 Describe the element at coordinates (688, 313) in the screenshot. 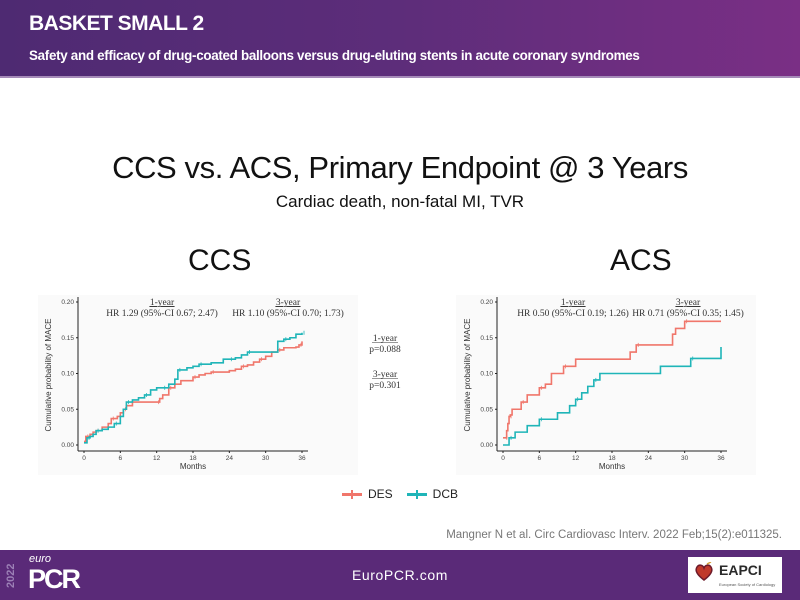

I see `annotation-hr: HR 0.71 (95%-CI 0.35; 1.45)` at that location.